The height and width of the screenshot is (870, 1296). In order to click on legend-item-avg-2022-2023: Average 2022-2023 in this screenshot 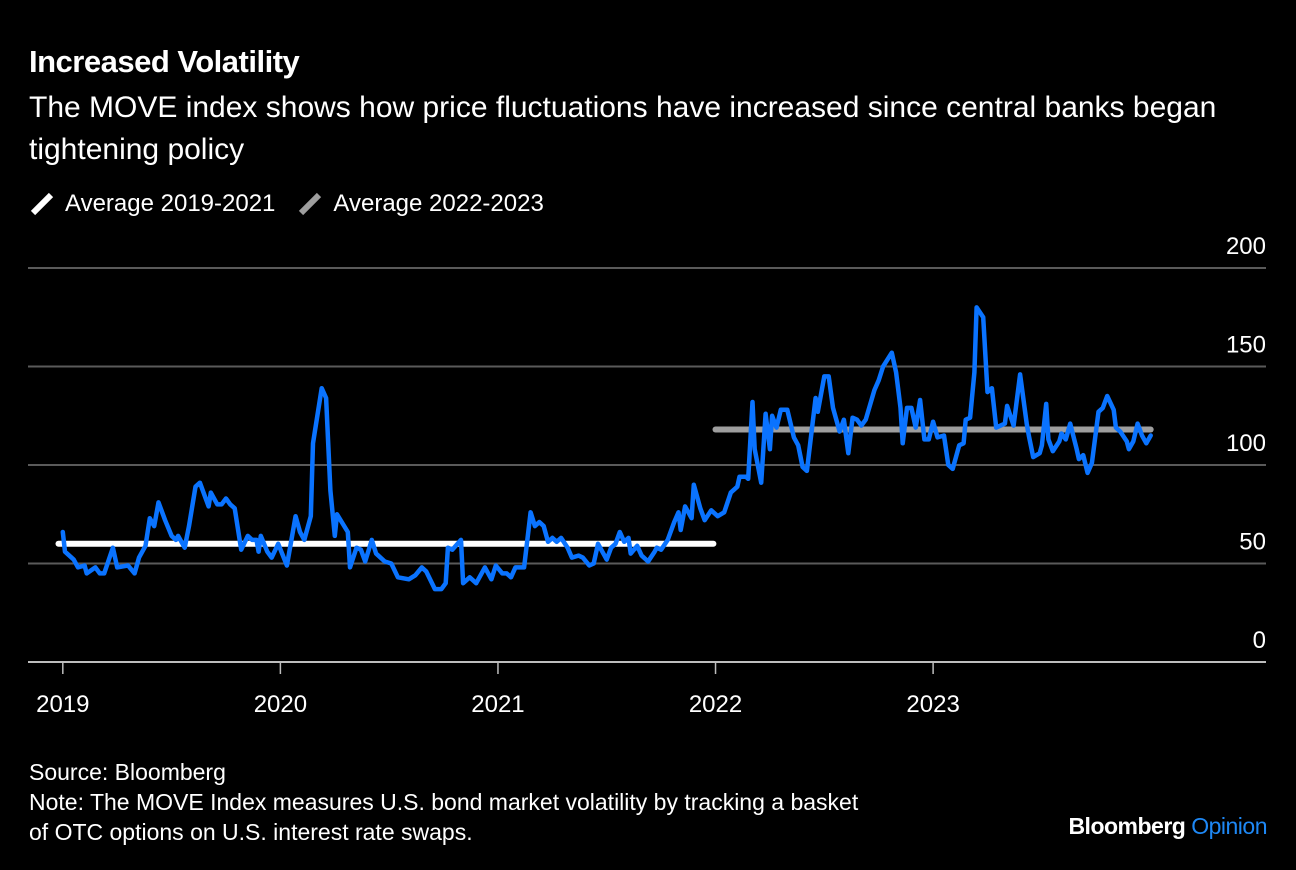, I will do `click(420, 204)`.